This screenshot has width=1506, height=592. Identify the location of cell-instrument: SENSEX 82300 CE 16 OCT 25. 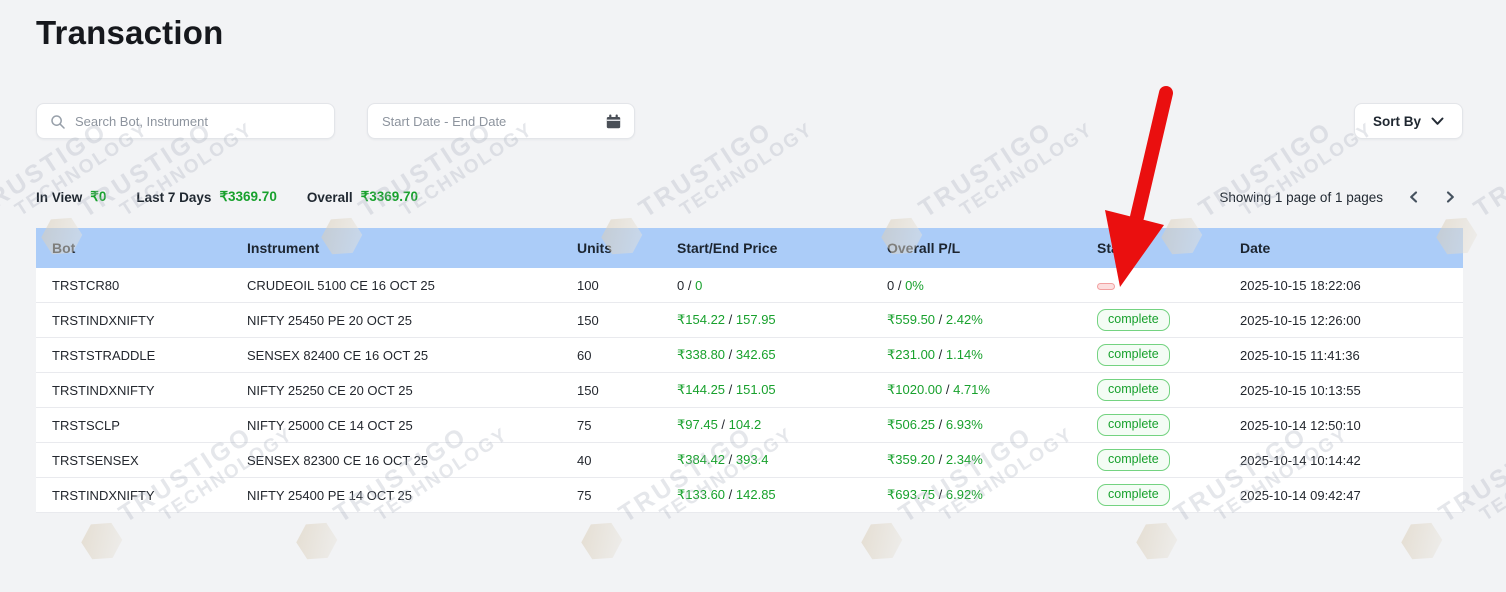
(338, 460).